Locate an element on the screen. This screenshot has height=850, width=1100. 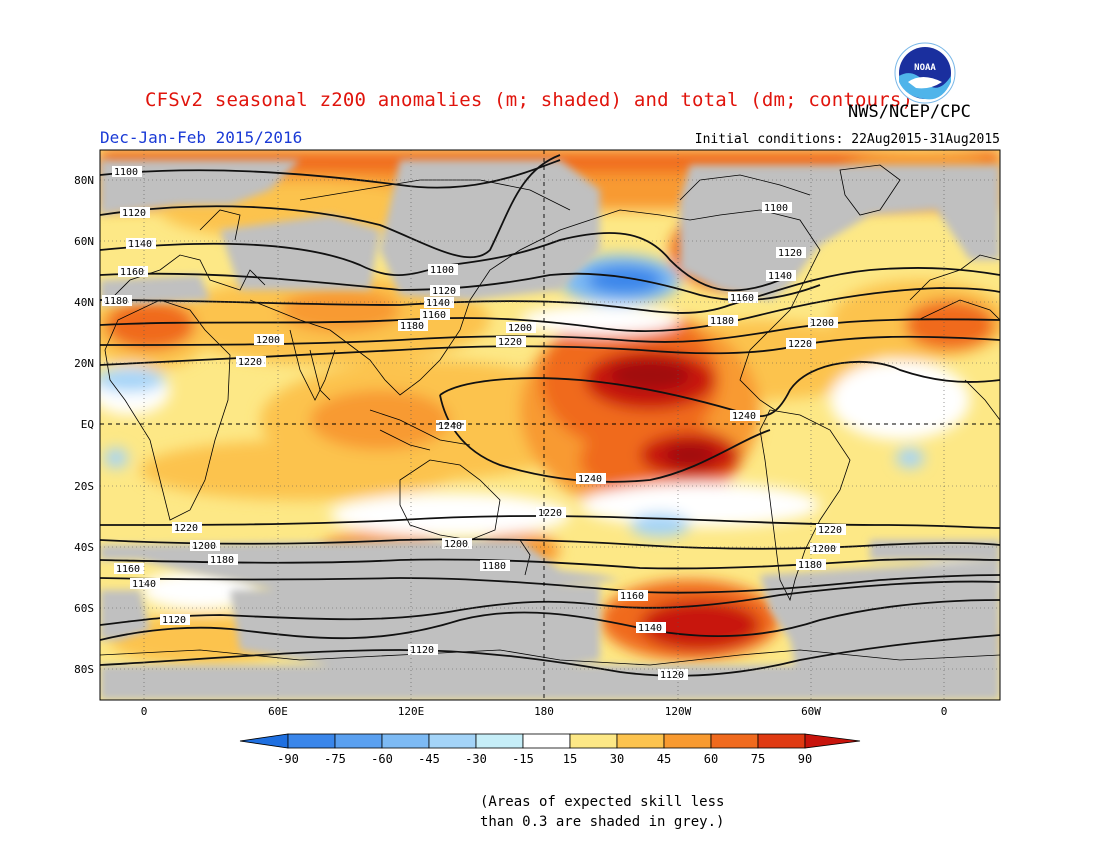
lon-label: 60W is located at coordinates (811, 711).